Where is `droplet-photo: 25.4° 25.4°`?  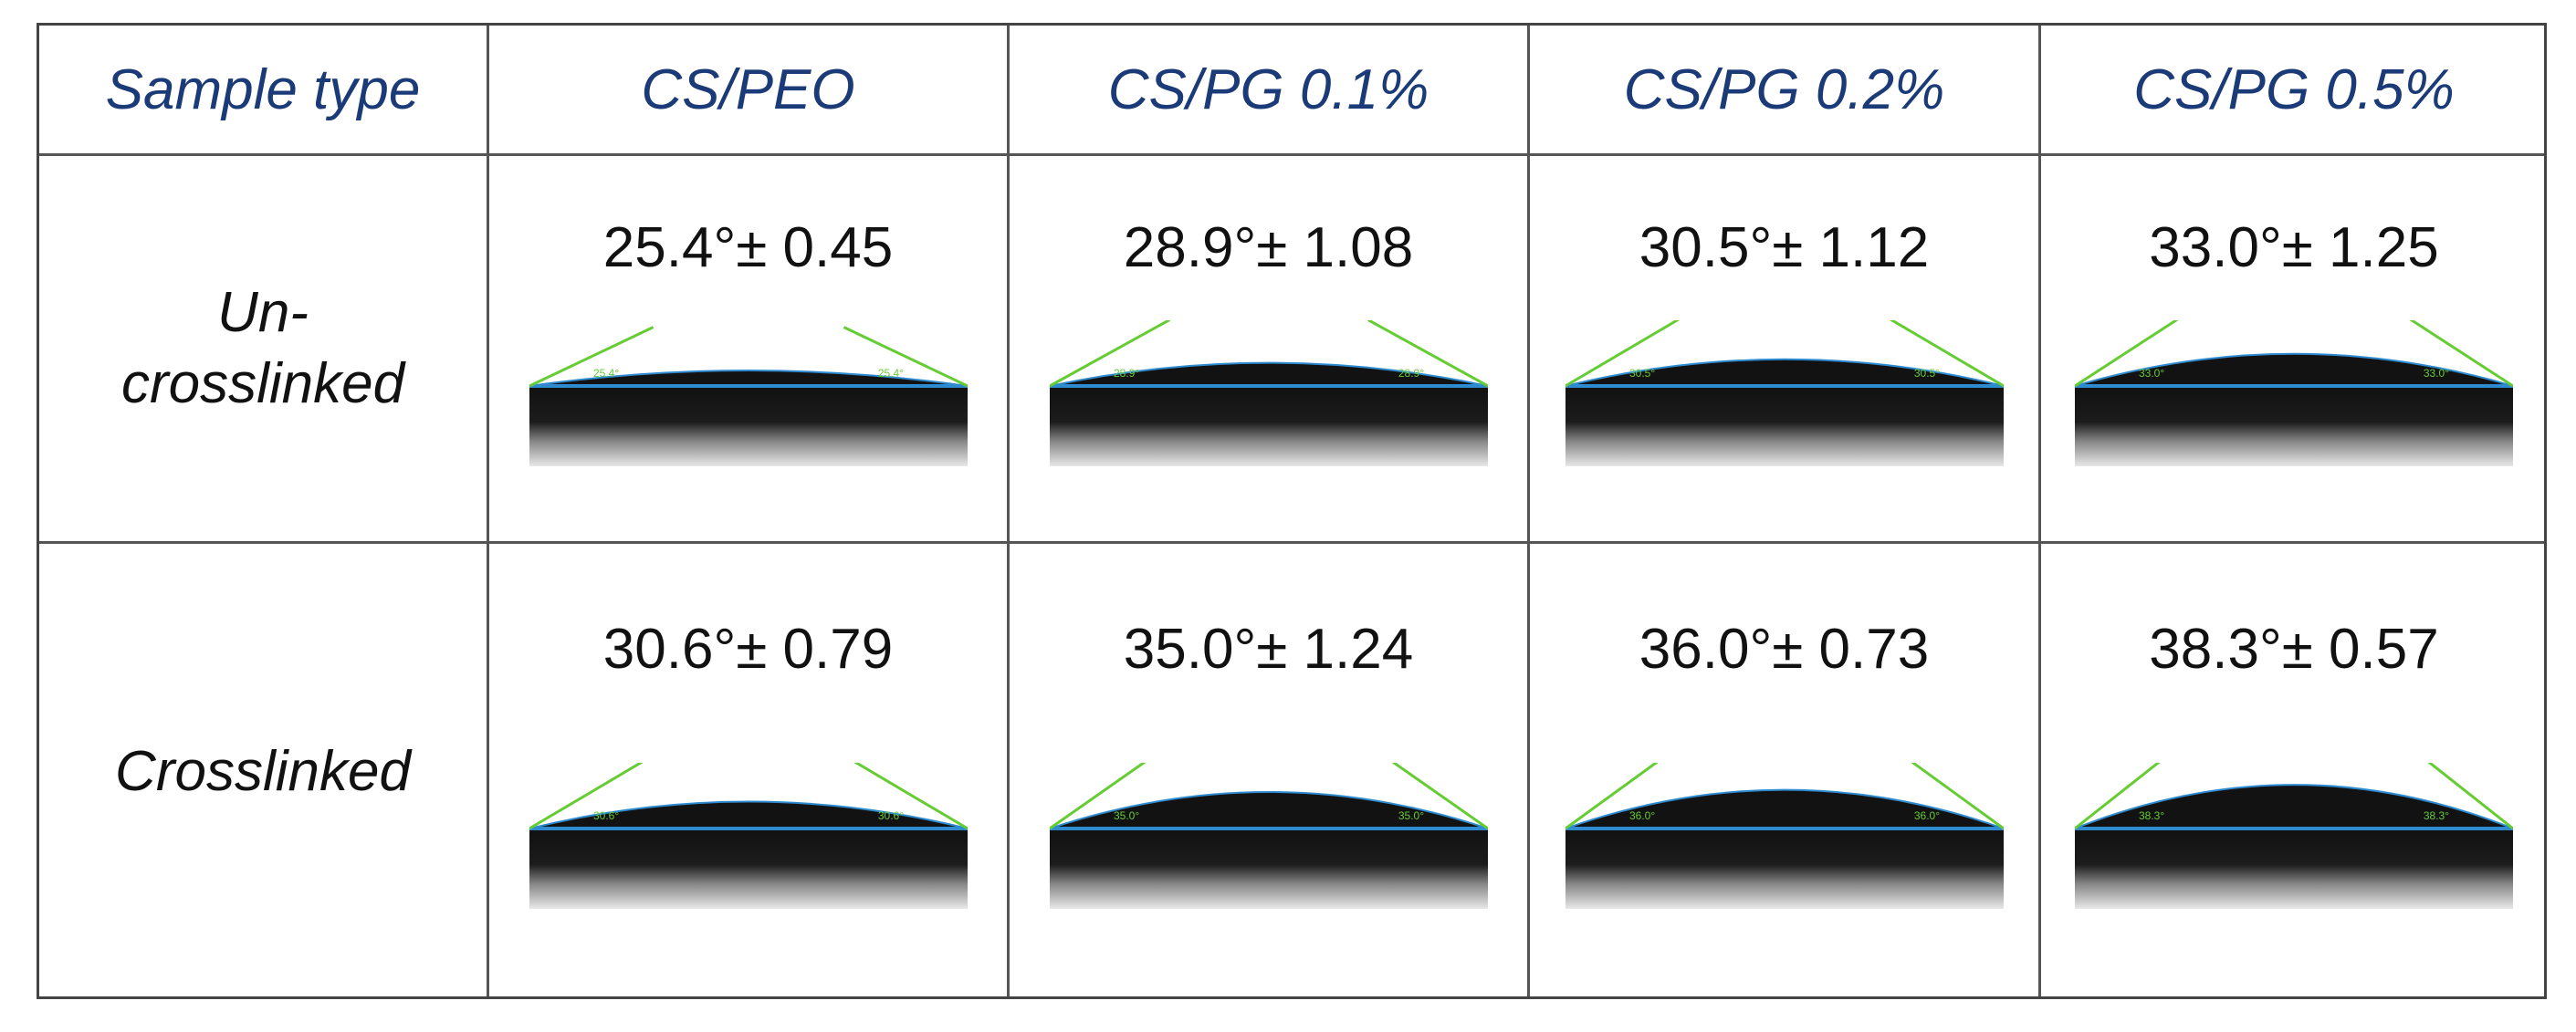
droplet-photo: 25.4° 25.4° is located at coordinates (749, 395).